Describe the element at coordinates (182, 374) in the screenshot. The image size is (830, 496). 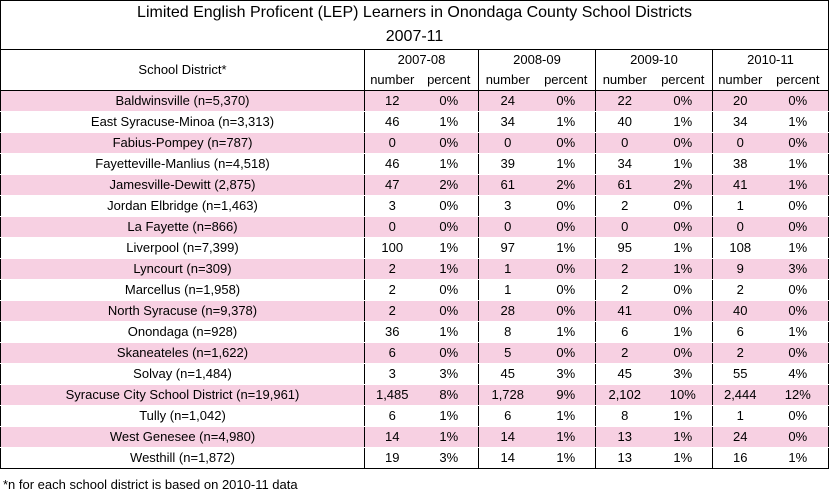
I see `district-name-cell: Solvay (n=1,484)` at that location.